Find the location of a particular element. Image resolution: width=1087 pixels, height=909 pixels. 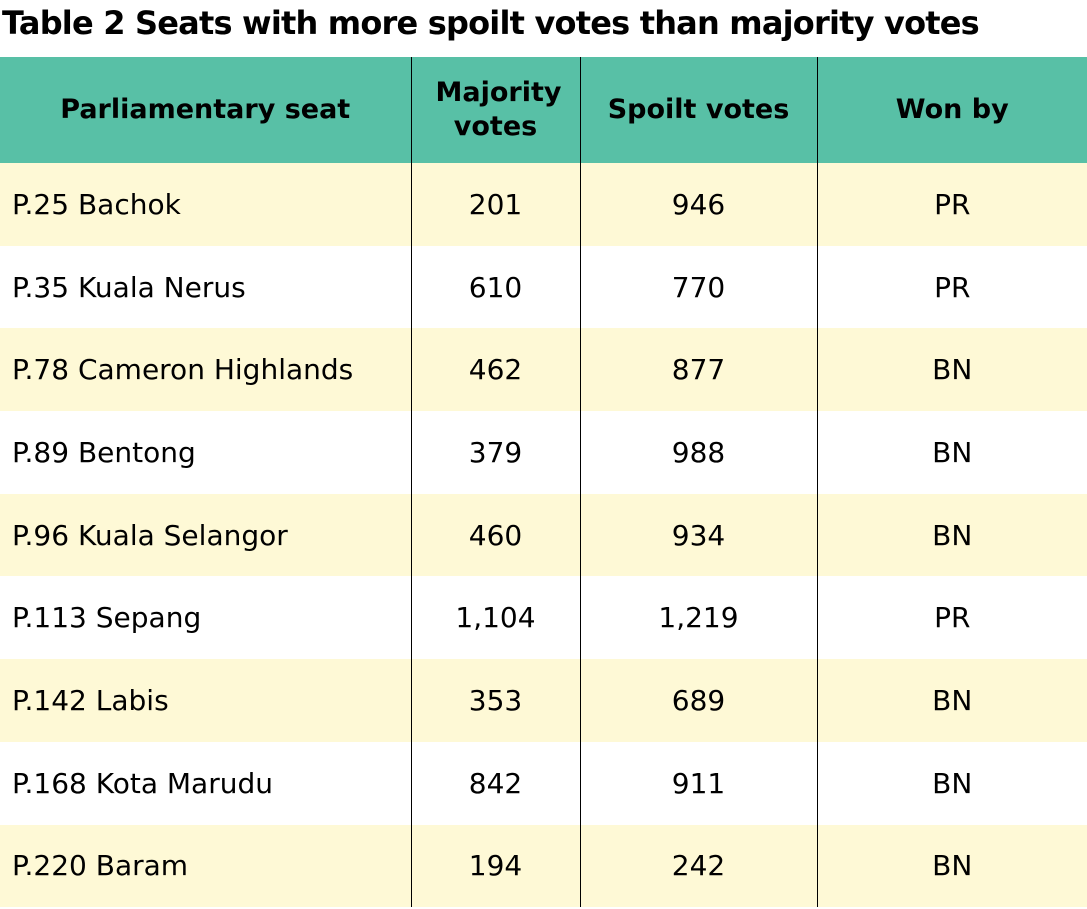

majority-votes-cell: 610 is located at coordinates (496, 287).